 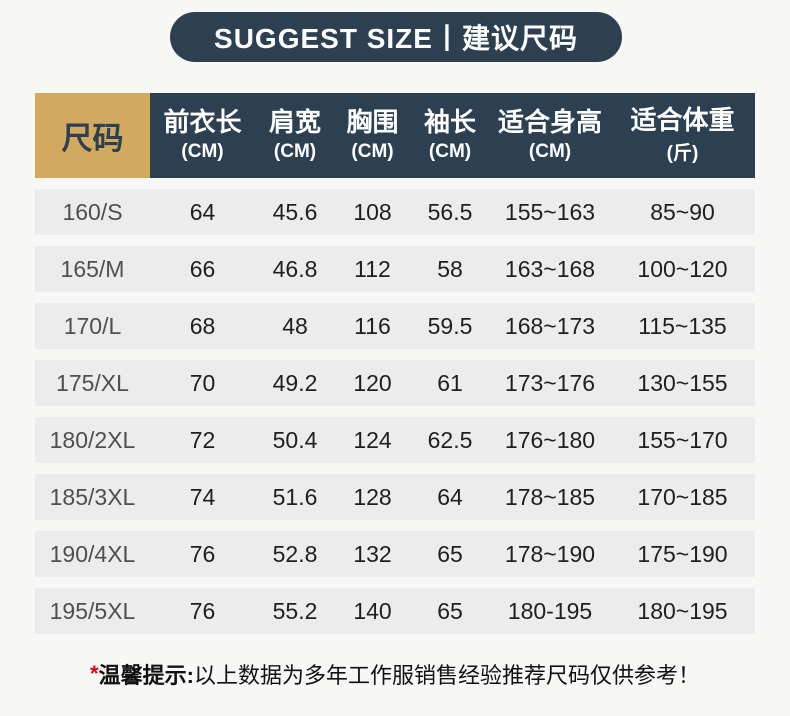 What do you see at coordinates (682, 382) in the screenshot?
I see `table-cell: 130~155` at bounding box center [682, 382].